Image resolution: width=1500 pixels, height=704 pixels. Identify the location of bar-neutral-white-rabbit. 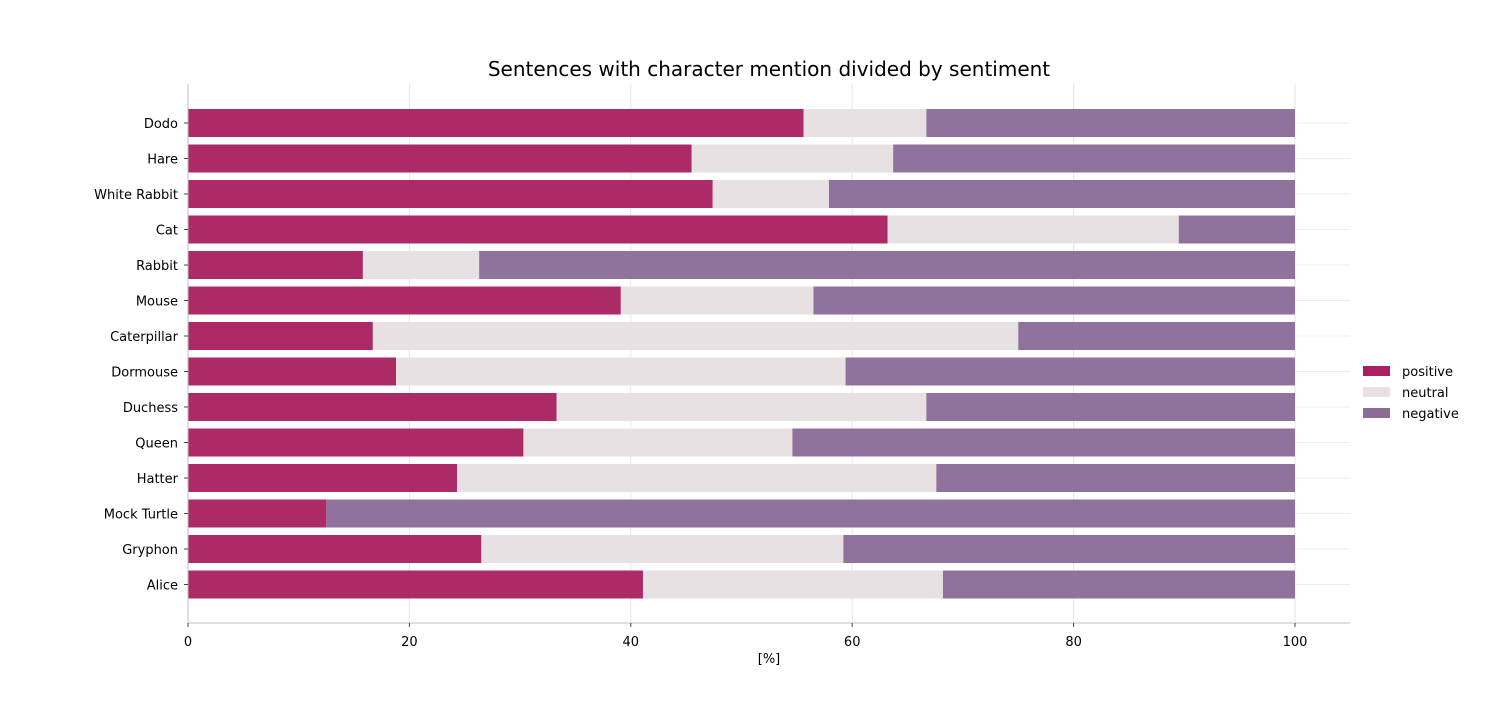
(770, 194).